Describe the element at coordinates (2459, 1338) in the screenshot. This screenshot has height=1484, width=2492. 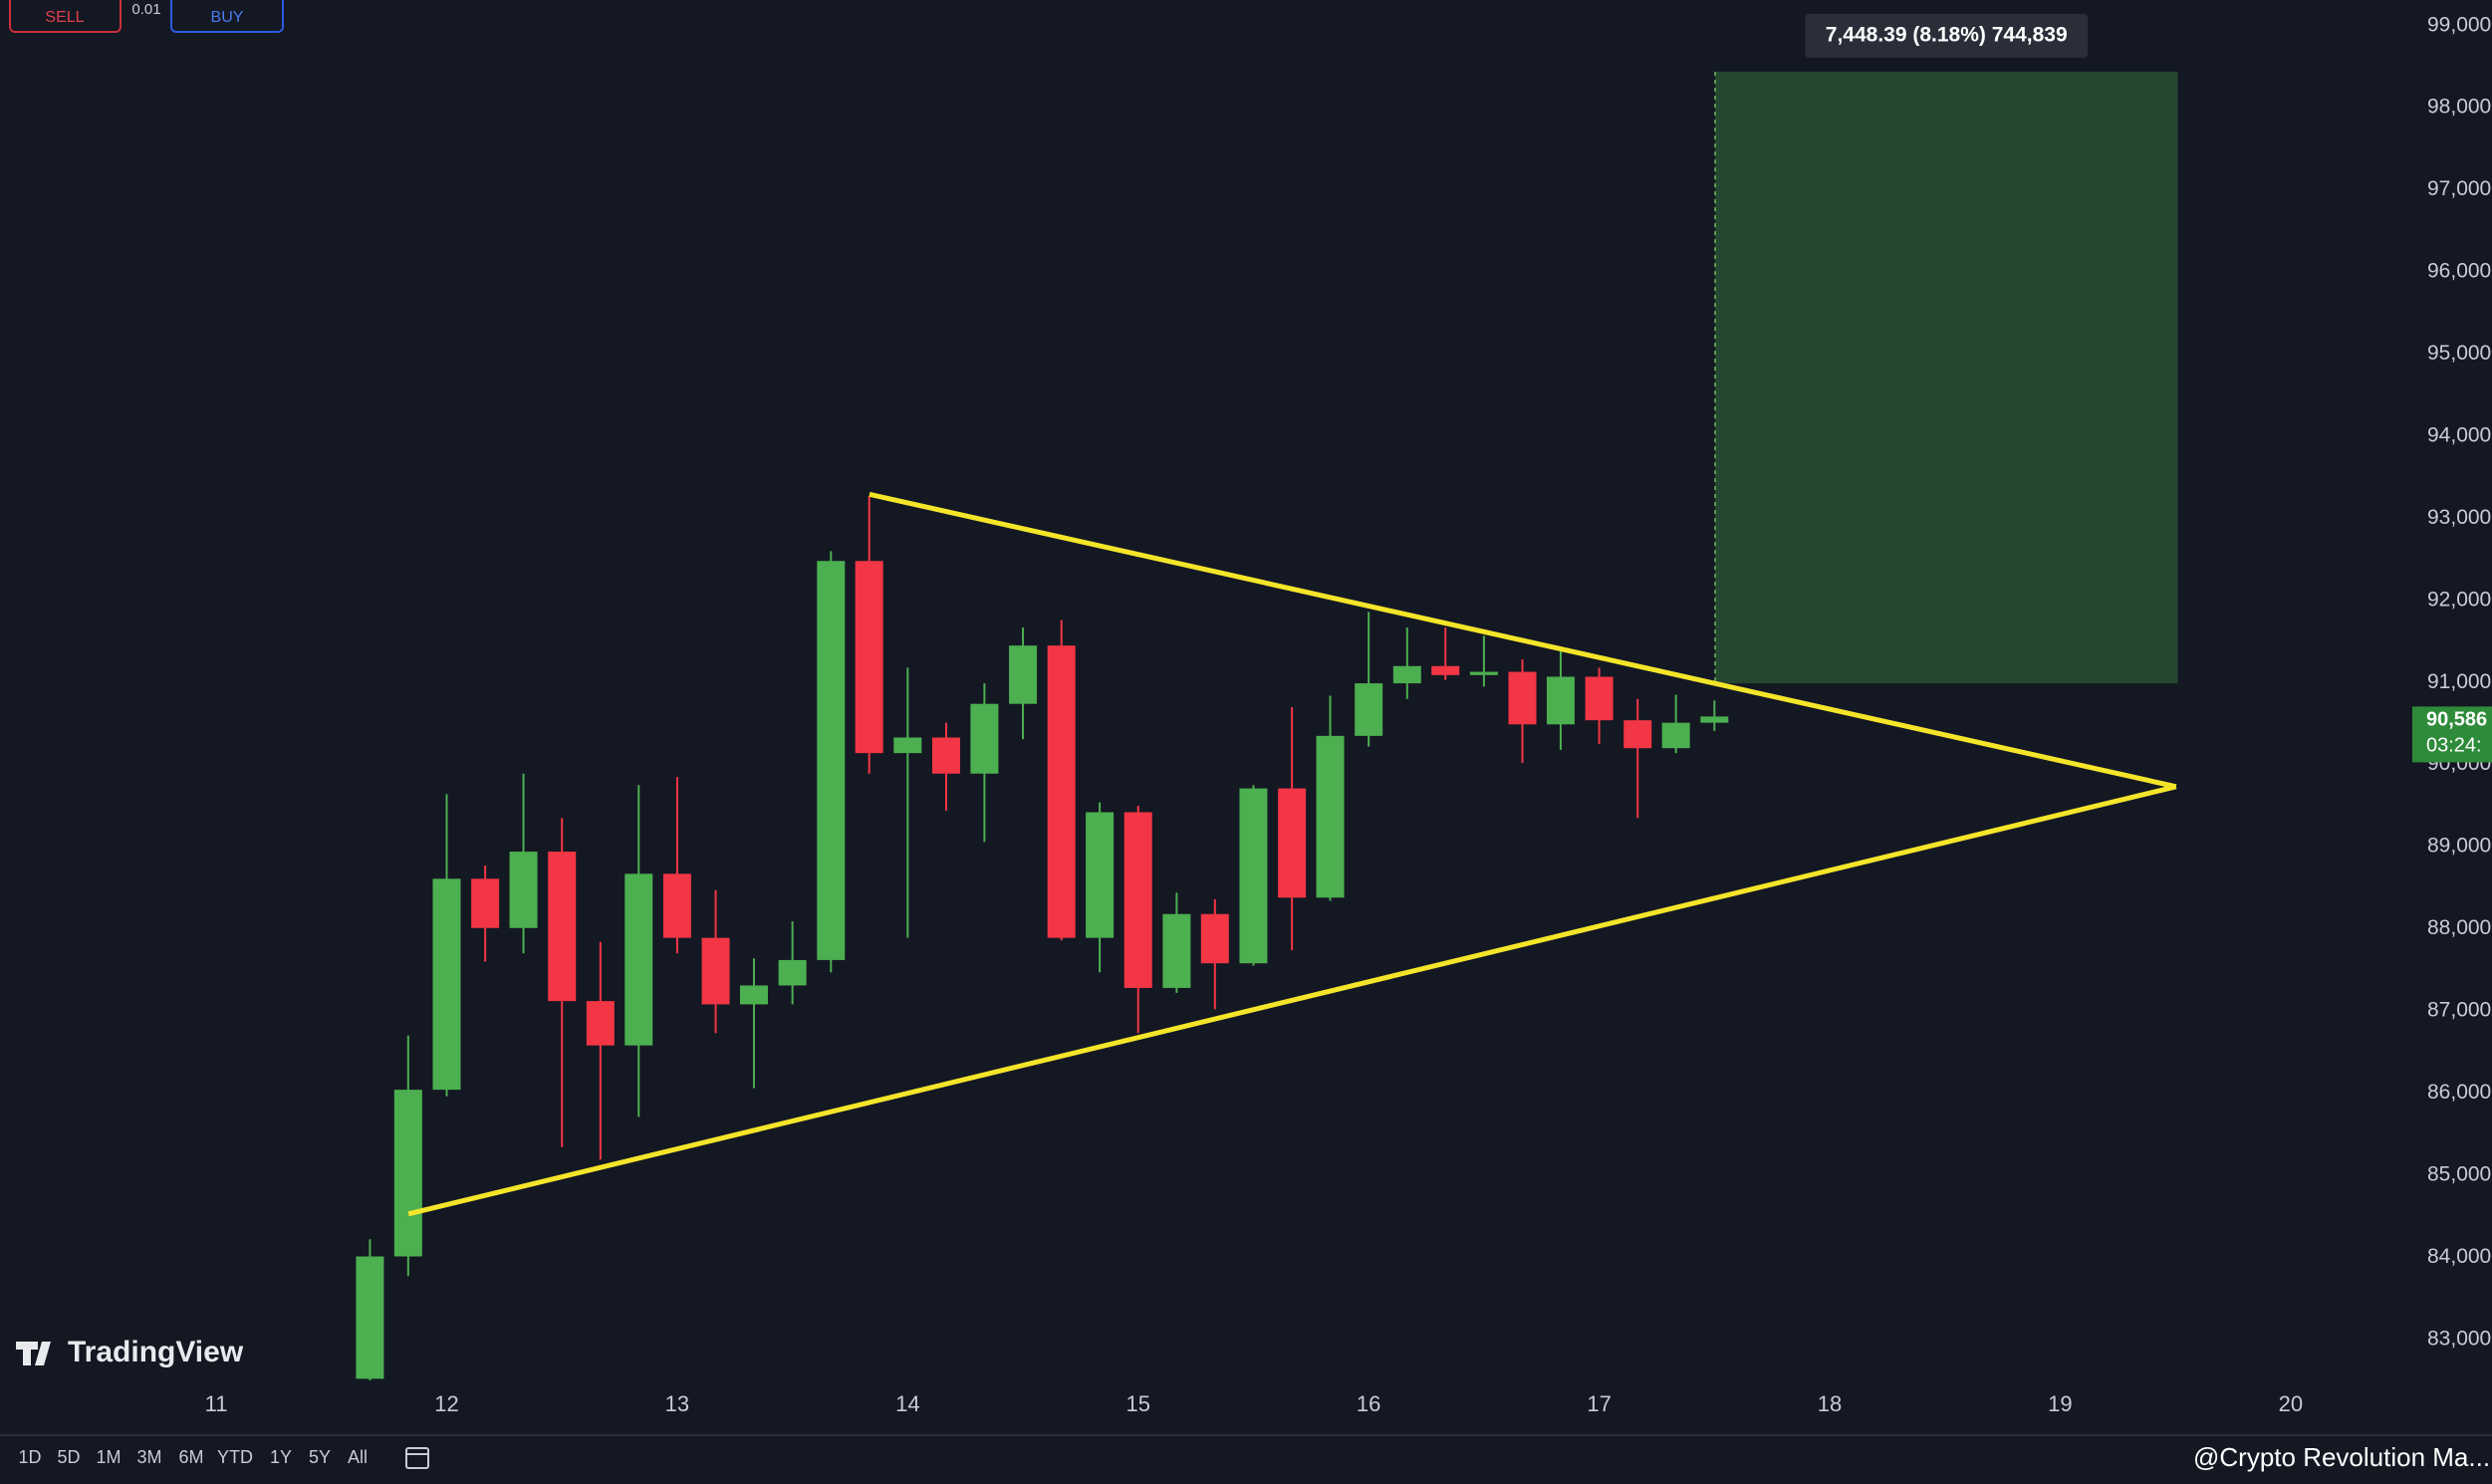
I see `y-tick-label: 83,000` at that location.